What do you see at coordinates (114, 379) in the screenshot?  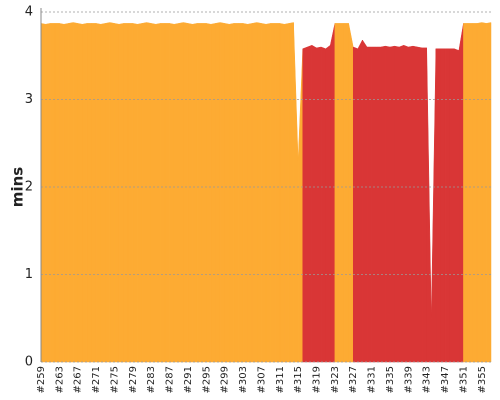 I see `x-tick-label: #275` at bounding box center [114, 379].